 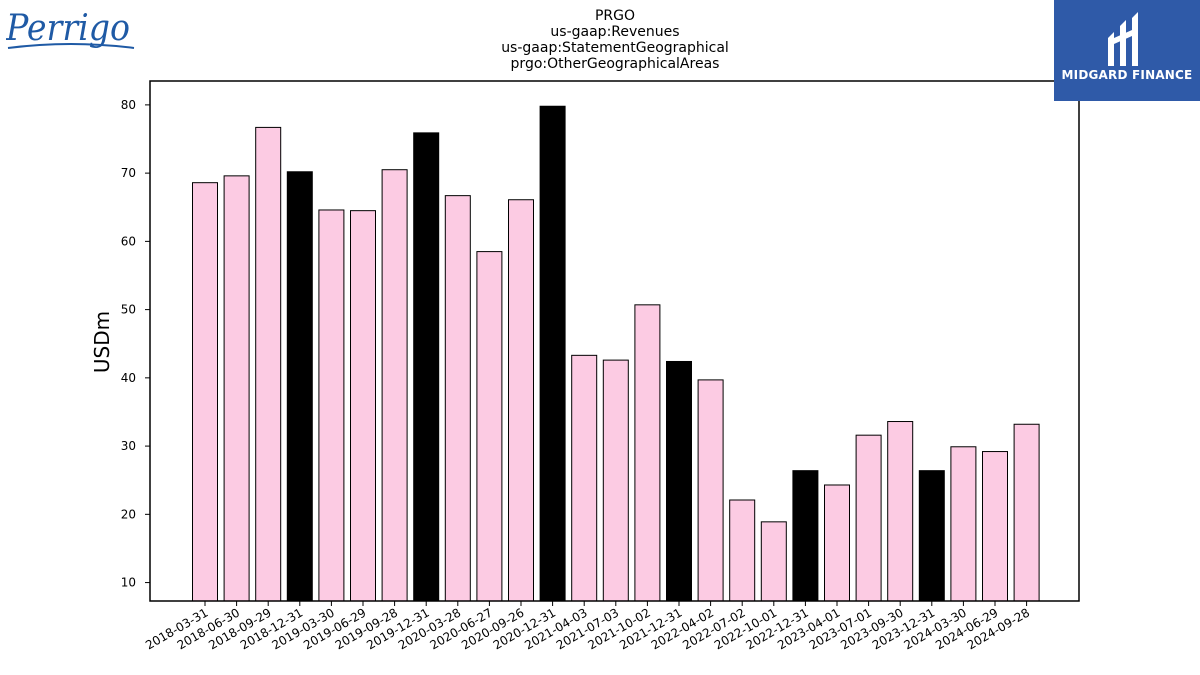 What do you see at coordinates (128, 378) in the screenshot?
I see `y-tick-label: 40` at bounding box center [128, 378].